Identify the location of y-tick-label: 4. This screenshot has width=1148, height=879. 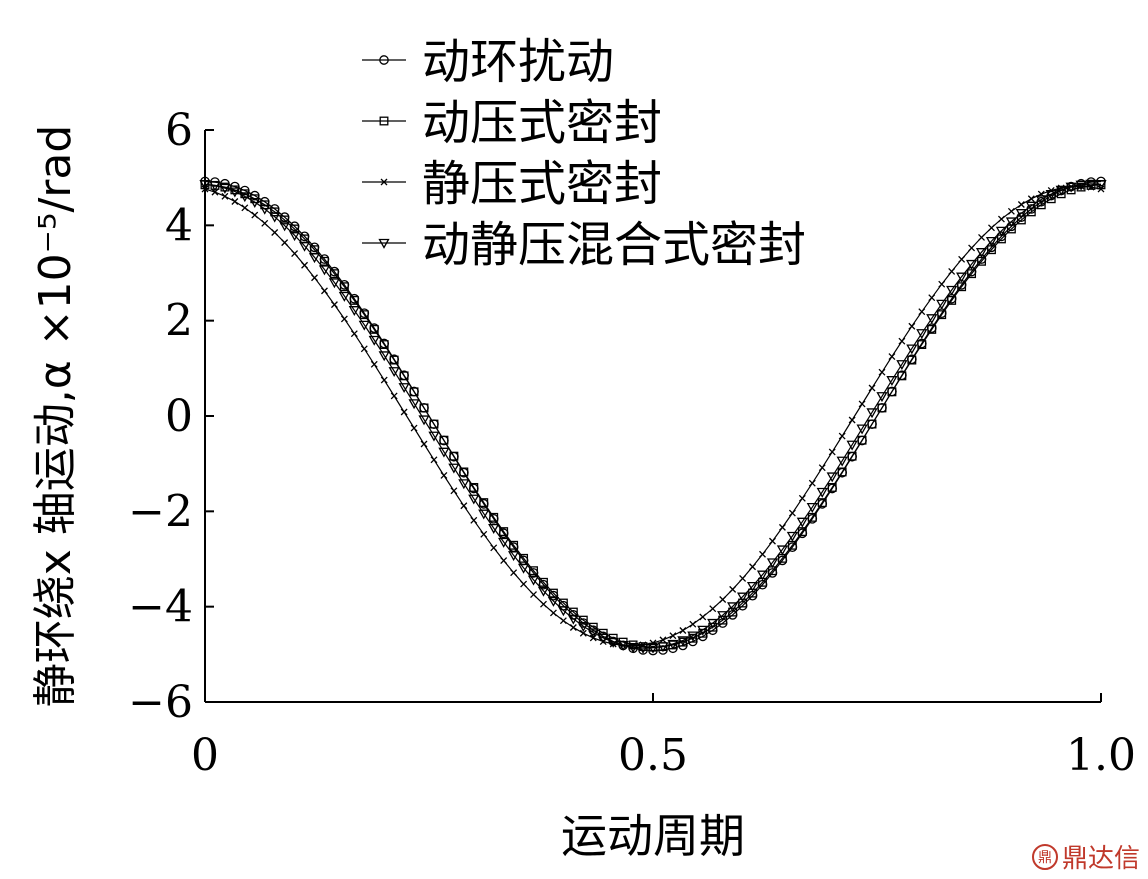
(179, 225).